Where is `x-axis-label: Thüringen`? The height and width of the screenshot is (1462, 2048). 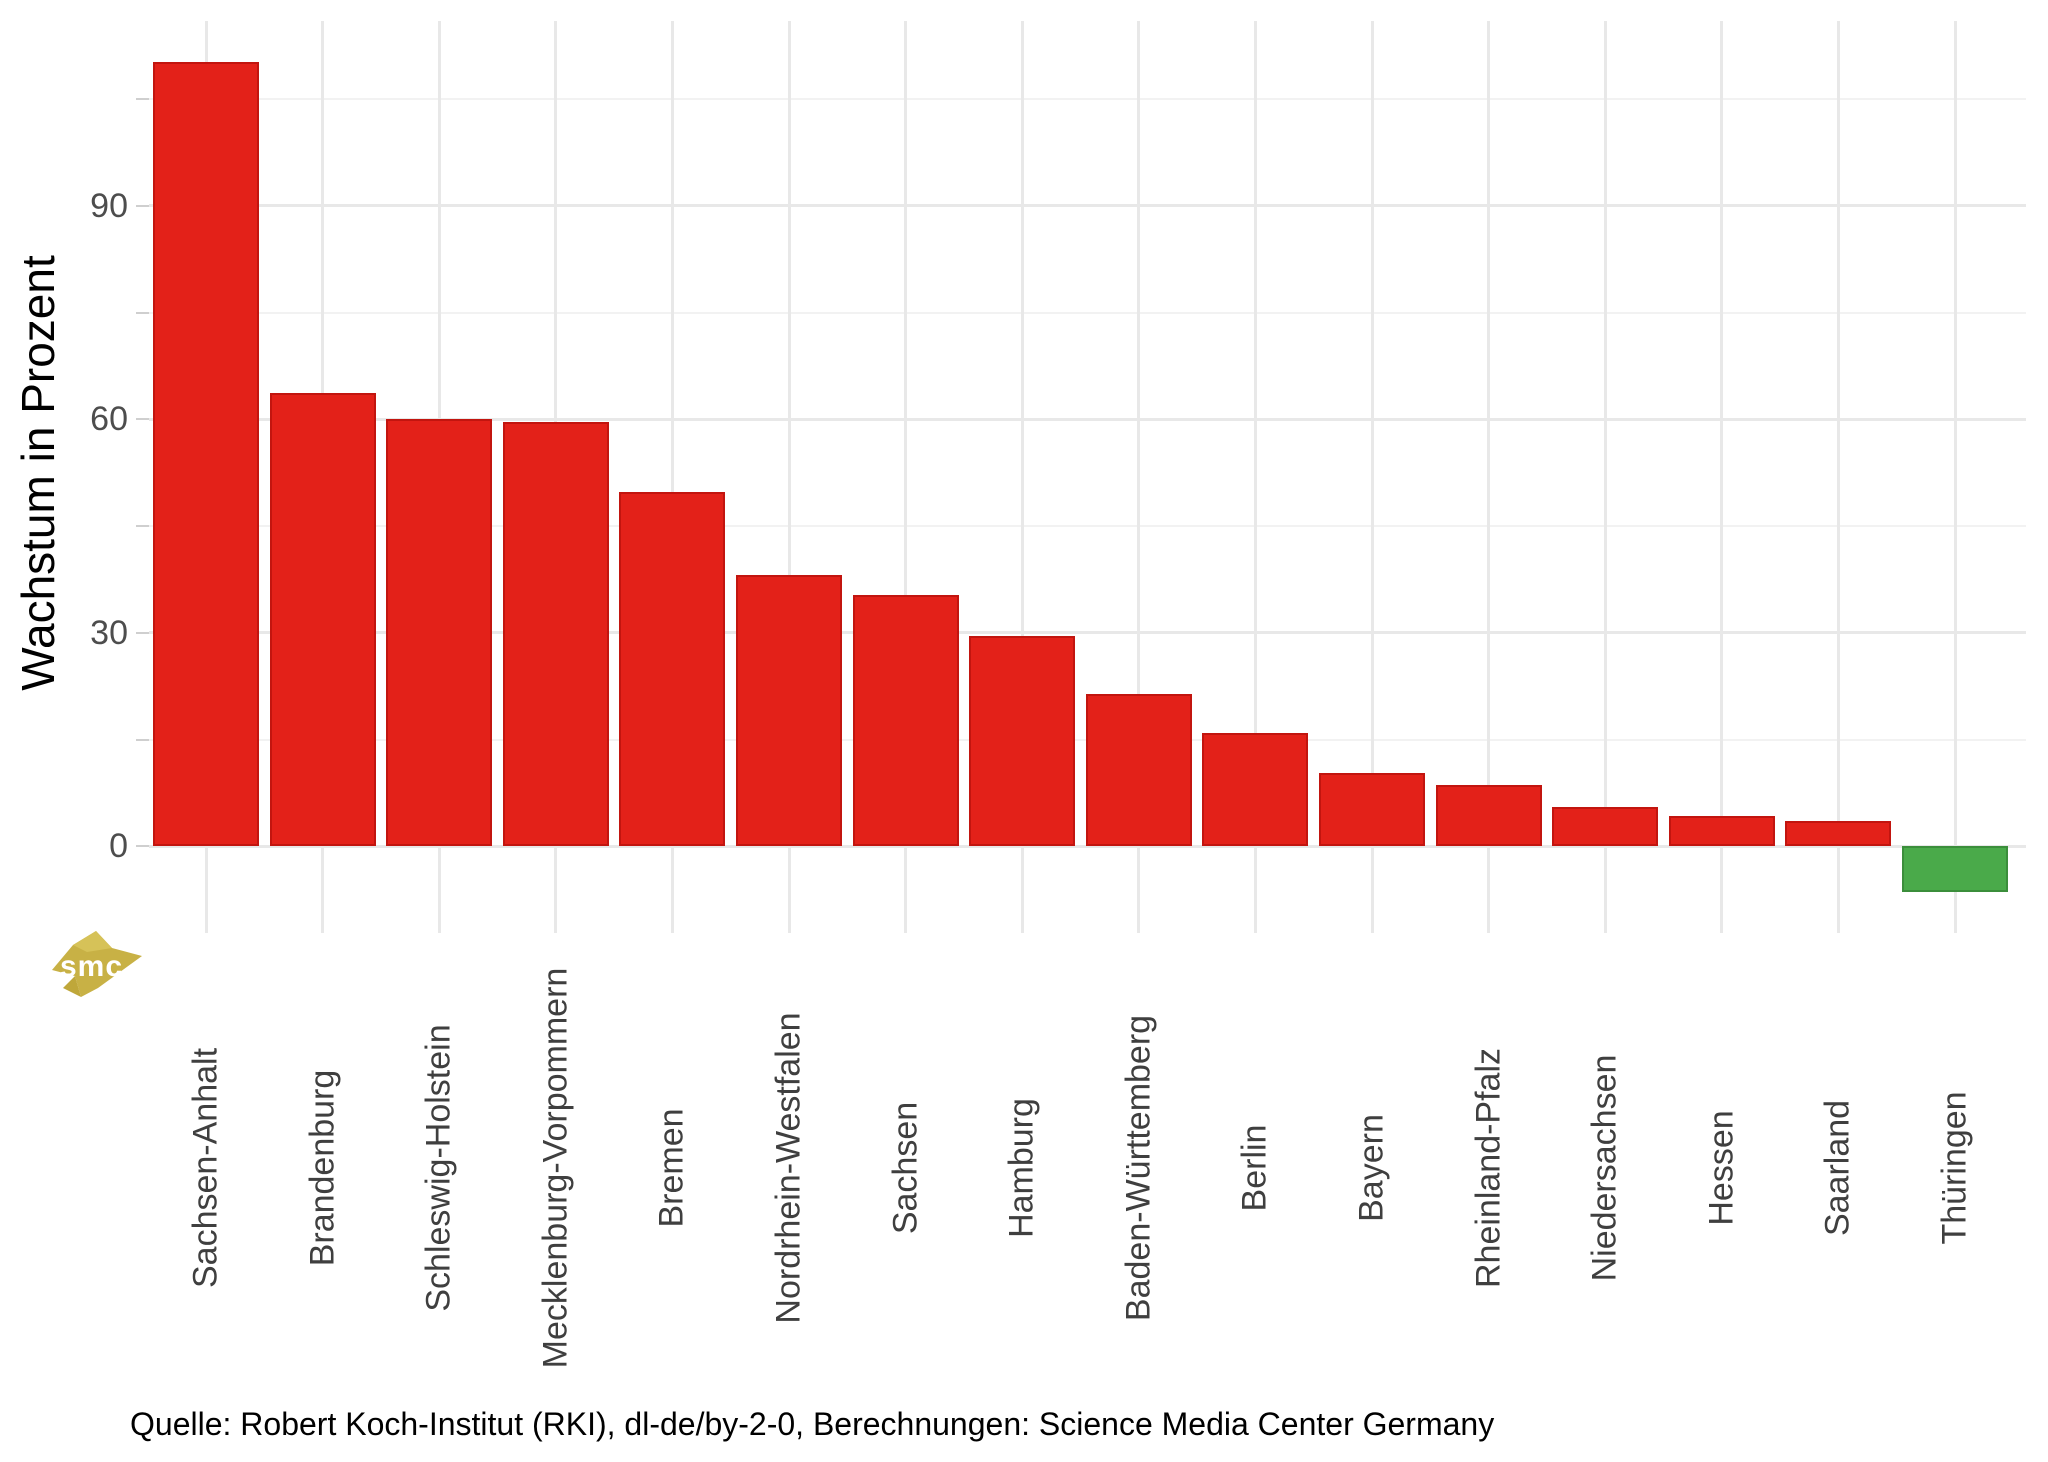 x-axis-label: Thüringen is located at coordinates (1954, 1168).